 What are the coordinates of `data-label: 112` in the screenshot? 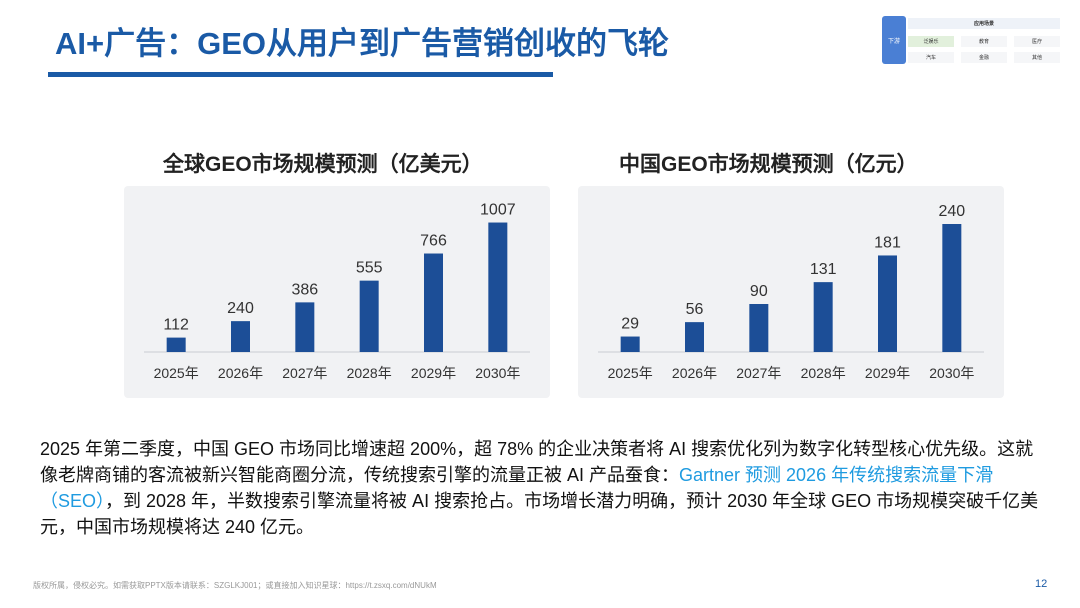 It's located at (176, 325).